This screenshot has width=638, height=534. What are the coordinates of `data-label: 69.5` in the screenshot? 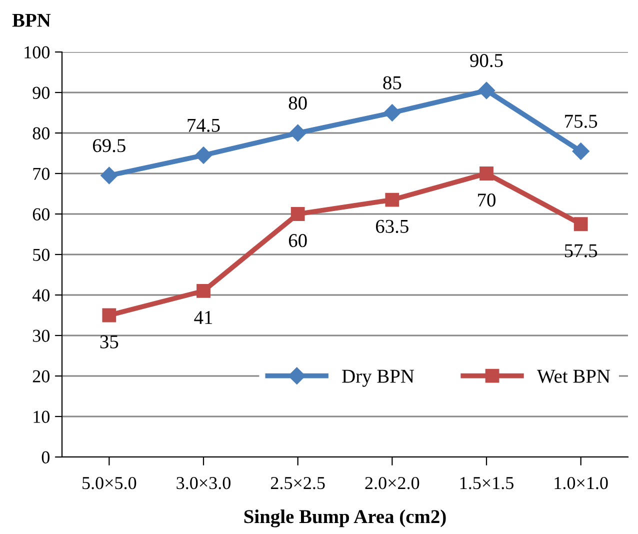 It's located at (109, 145).